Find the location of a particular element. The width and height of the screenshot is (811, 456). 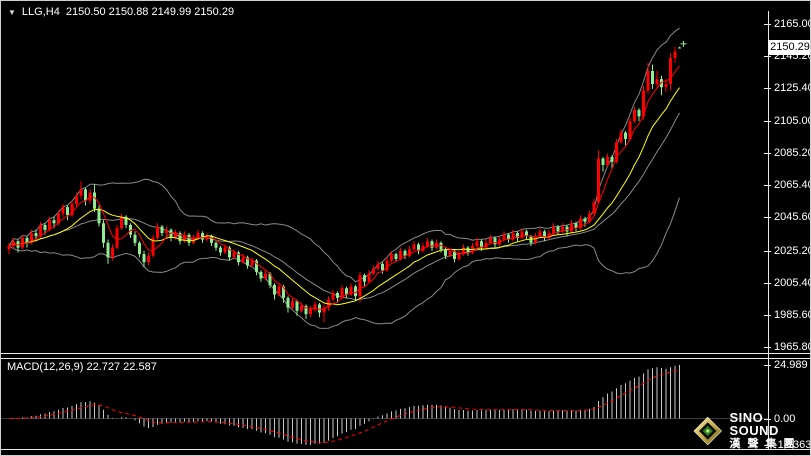

price-label: 2005.40 is located at coordinates (792, 283).